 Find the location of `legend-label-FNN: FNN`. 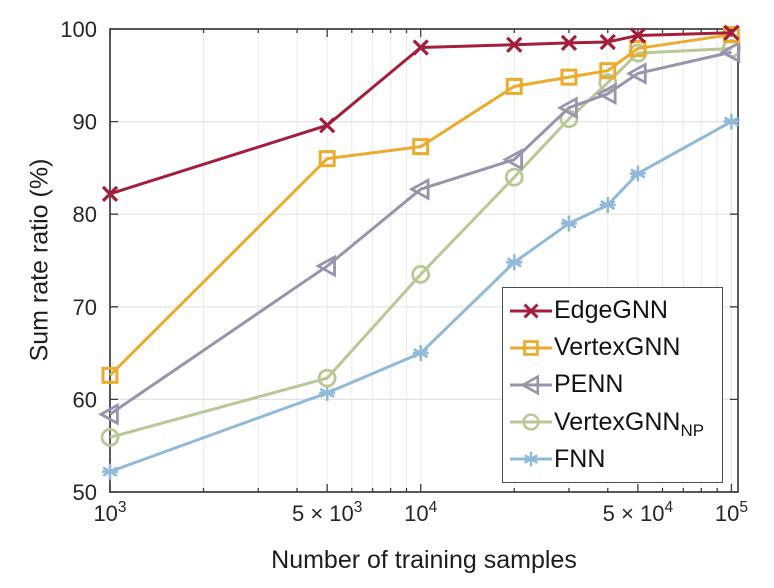

legend-label-FNN: FNN is located at coordinates (580, 458).